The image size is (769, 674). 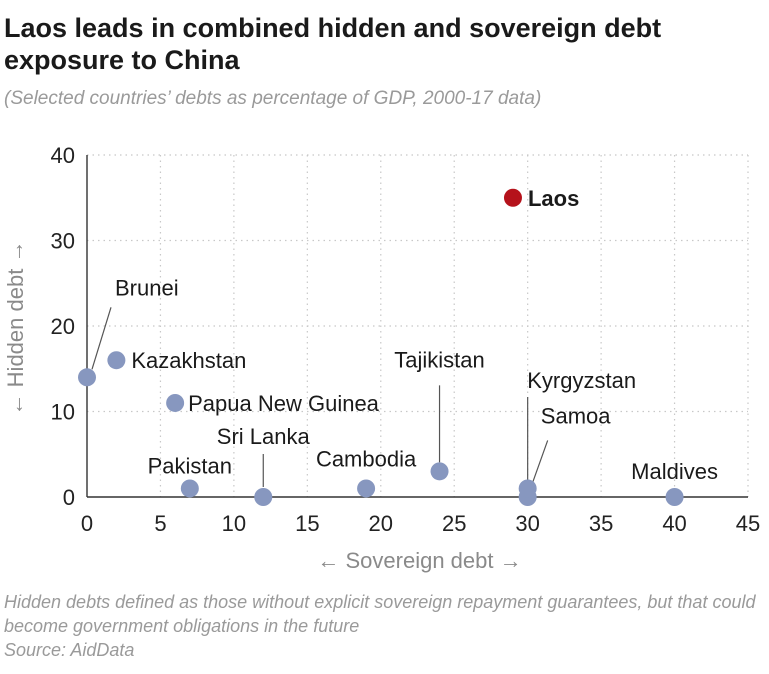 I want to click on y-axis-title-text: Hidden debt, so click(x=15, y=328).